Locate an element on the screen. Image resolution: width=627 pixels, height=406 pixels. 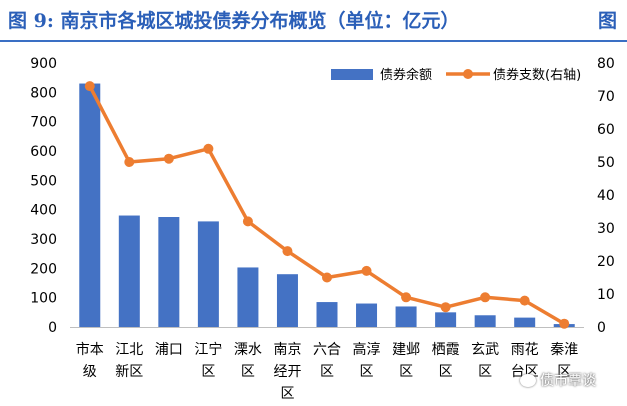
right-axis-tick-label: 20 is located at coordinates (606, 262).